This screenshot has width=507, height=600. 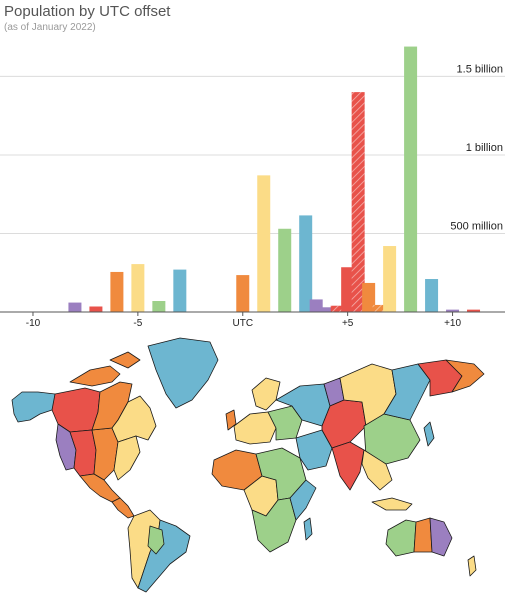 What do you see at coordinates (127, 458) in the screenshot?
I see `us-east-region` at bounding box center [127, 458].